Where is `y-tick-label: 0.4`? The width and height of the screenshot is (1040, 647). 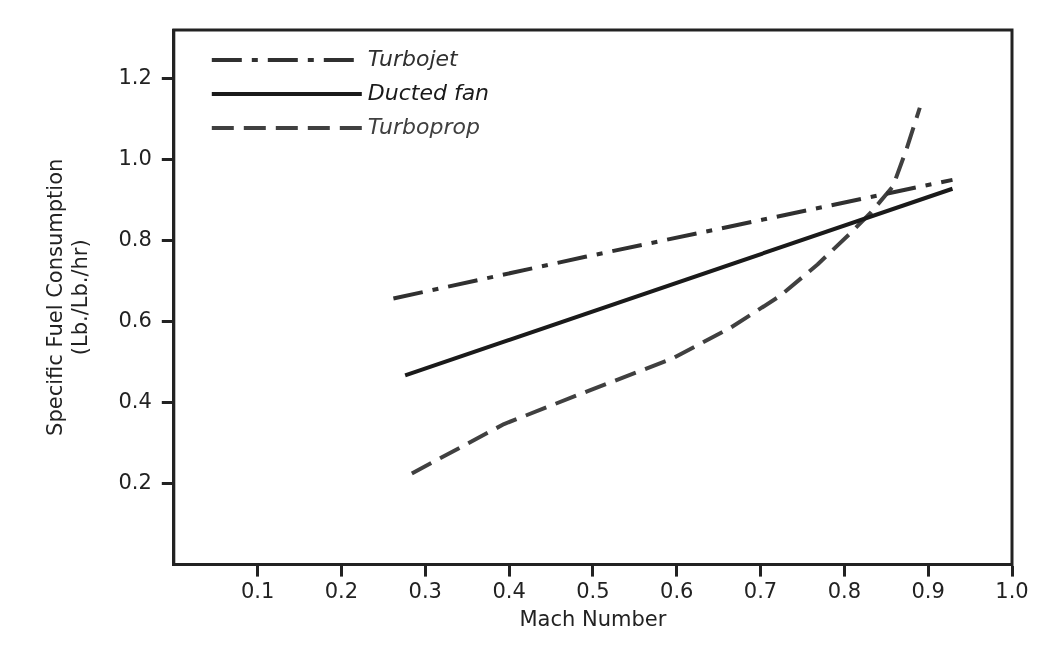
y-tick-label: 0.4 is located at coordinates (135, 401).